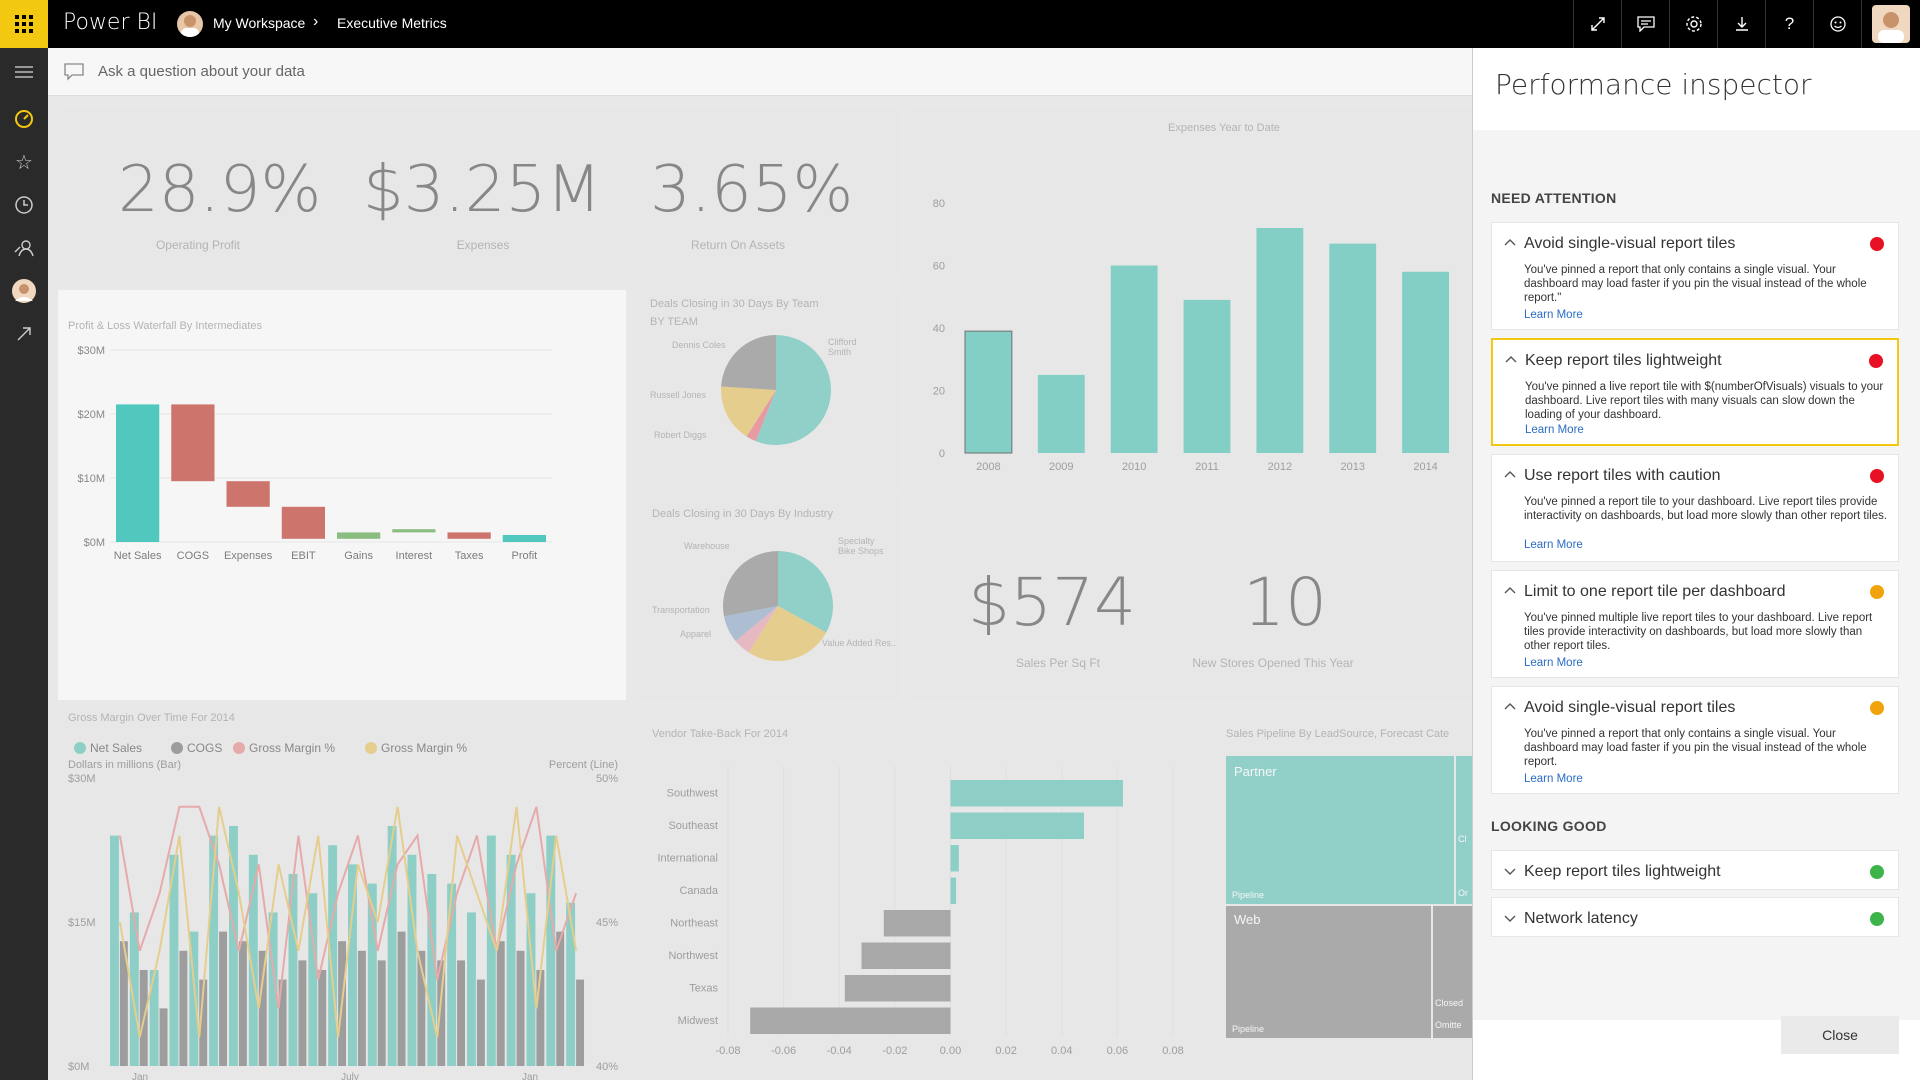 This screenshot has height=1080, width=1920. What do you see at coordinates (756, 629) in the screenshot?
I see `industry-pie-slice` at bounding box center [756, 629].